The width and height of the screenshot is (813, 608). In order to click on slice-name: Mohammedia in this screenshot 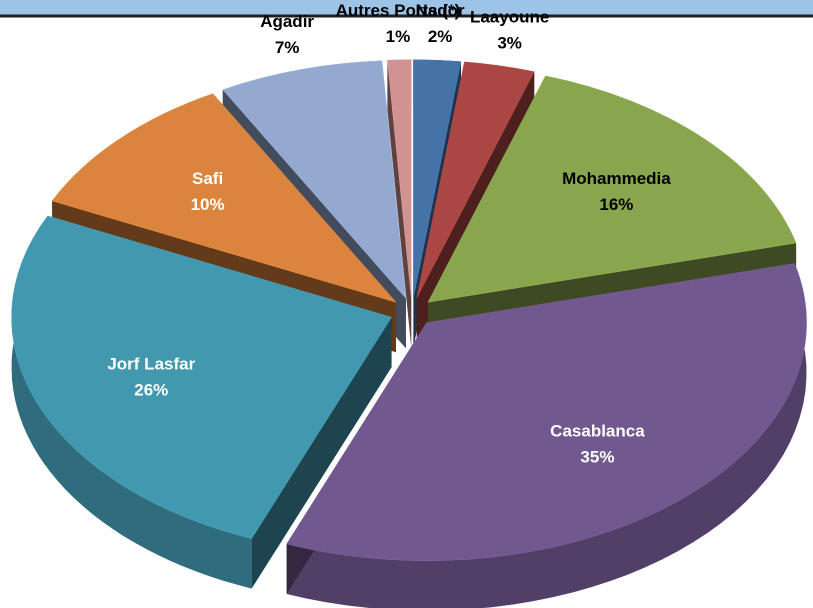, I will do `click(616, 178)`.